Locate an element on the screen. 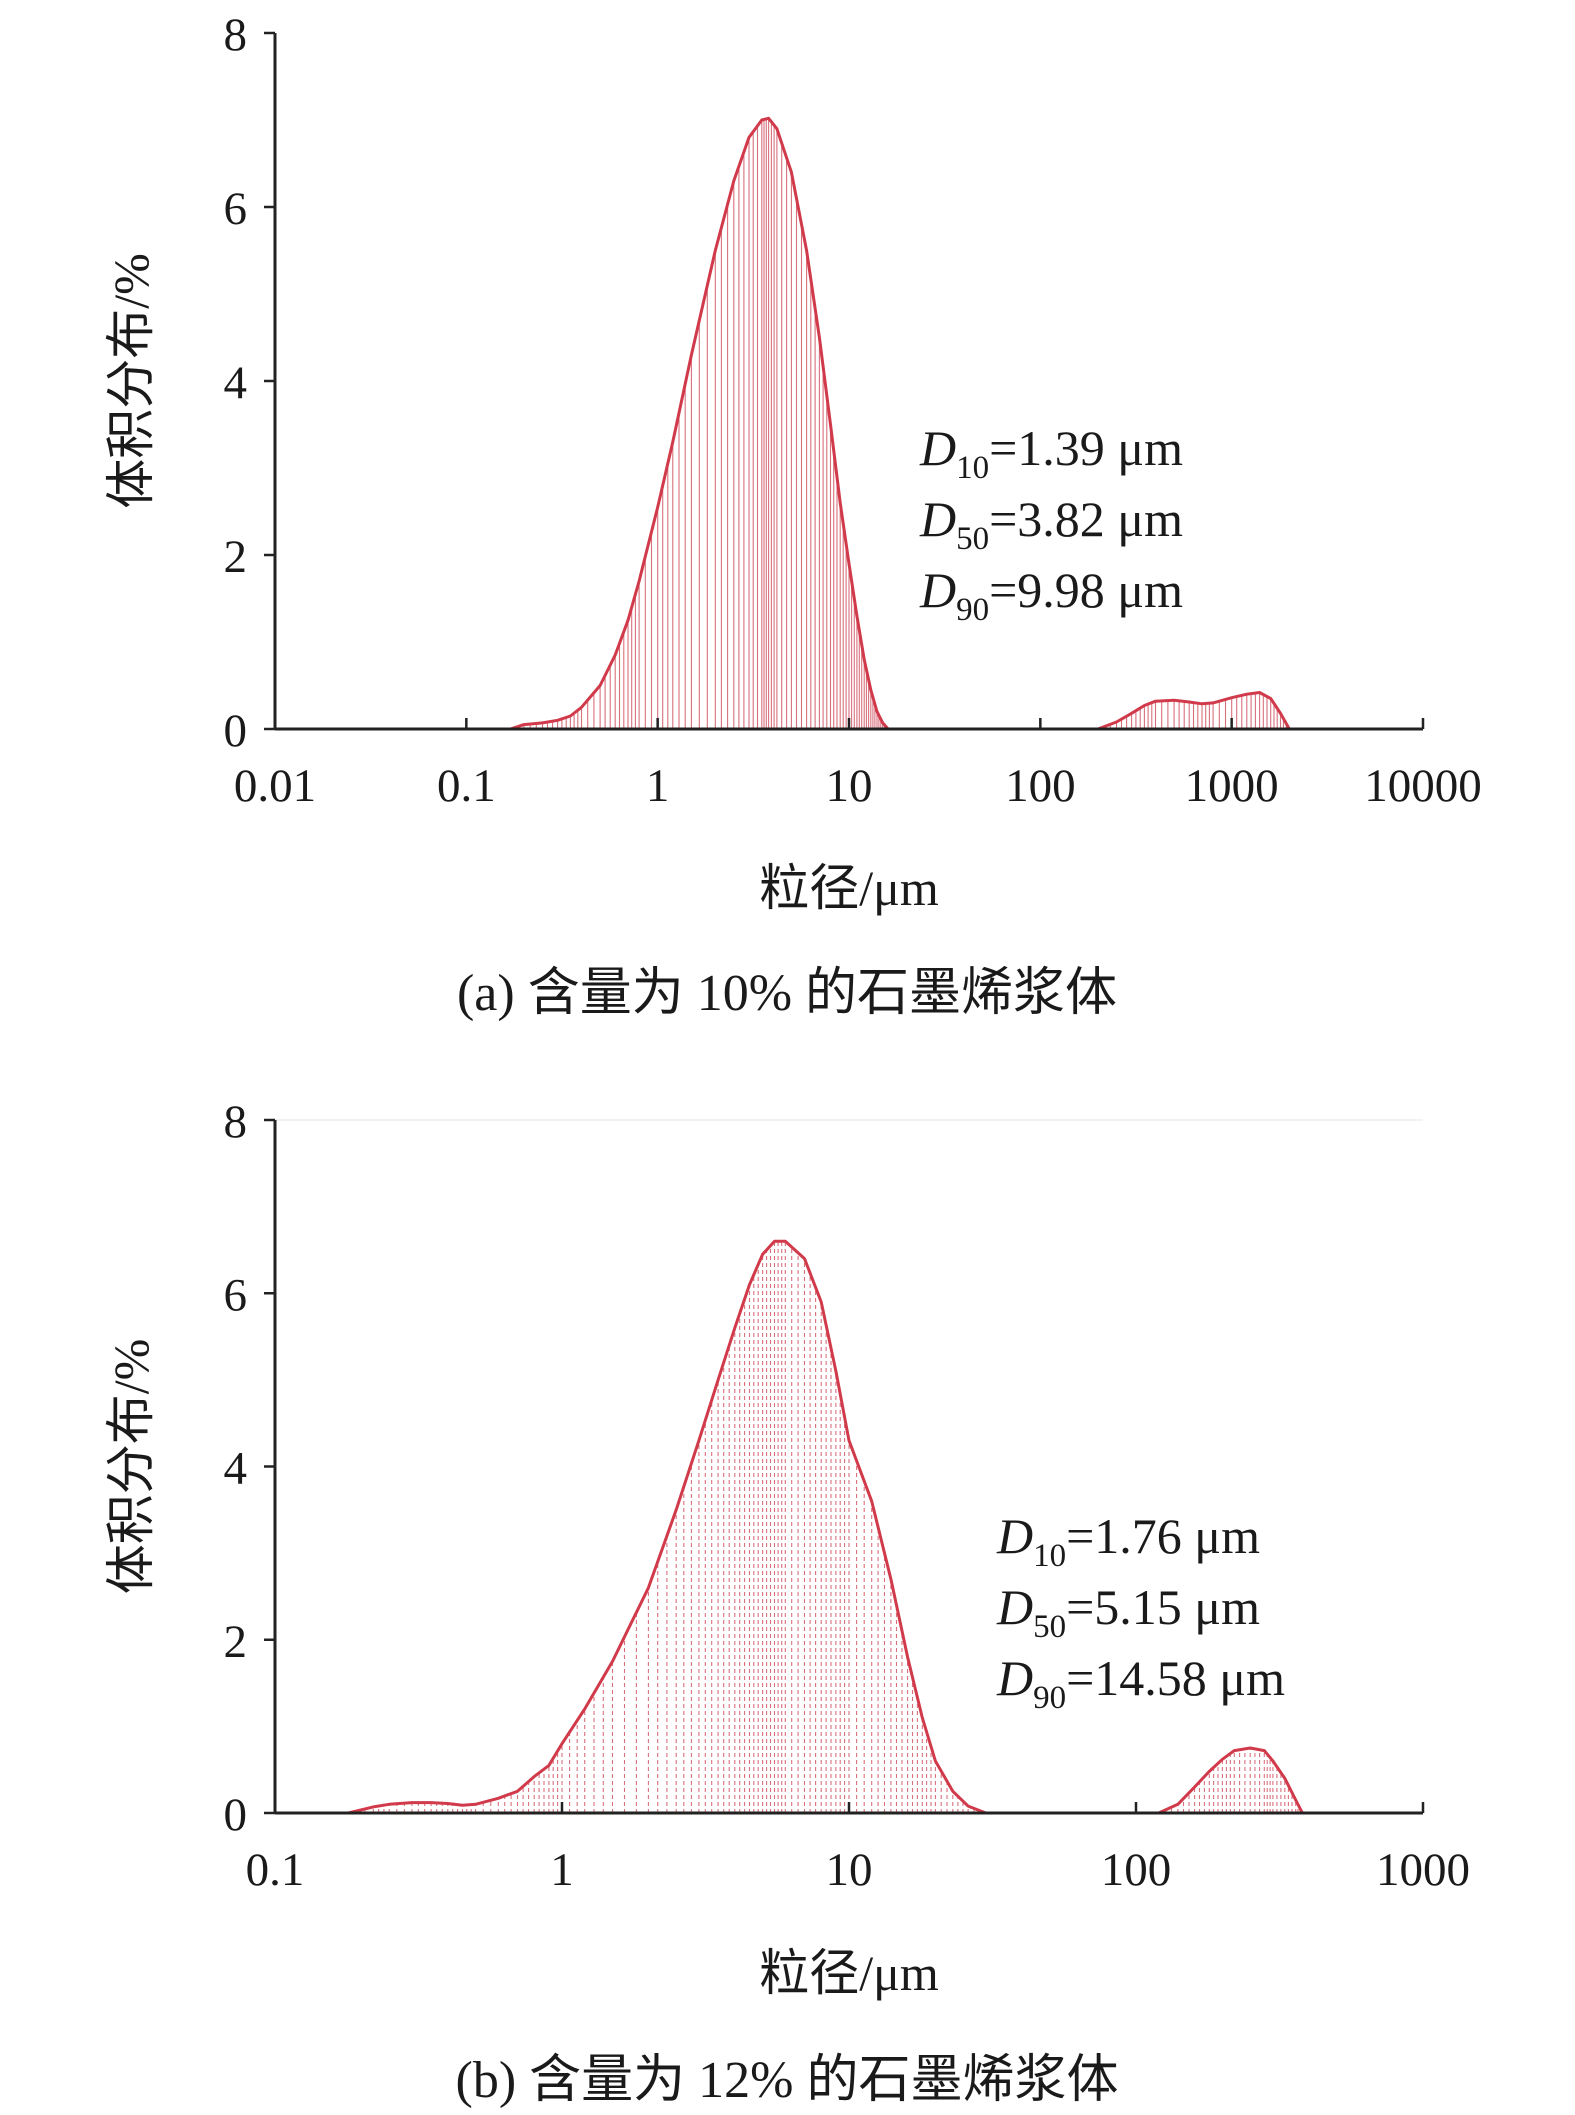 This screenshot has height=2115, width=1575. annotation-d50: D50=5.15 μm is located at coordinates (1128, 1612).